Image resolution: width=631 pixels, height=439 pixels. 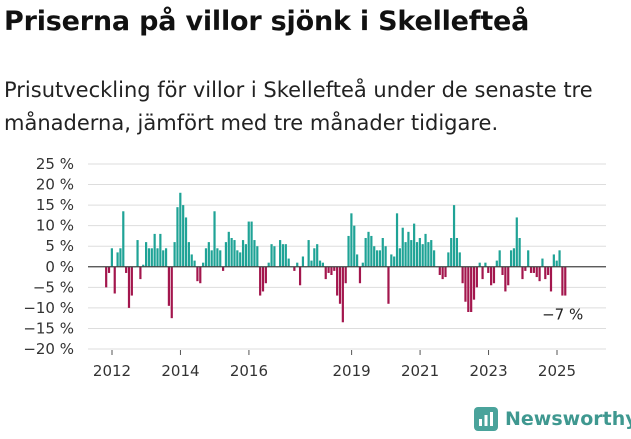 What do you see at coordinates (53, 287) in the screenshot?
I see `y-tick-label: −5 %` at bounding box center [53, 287].